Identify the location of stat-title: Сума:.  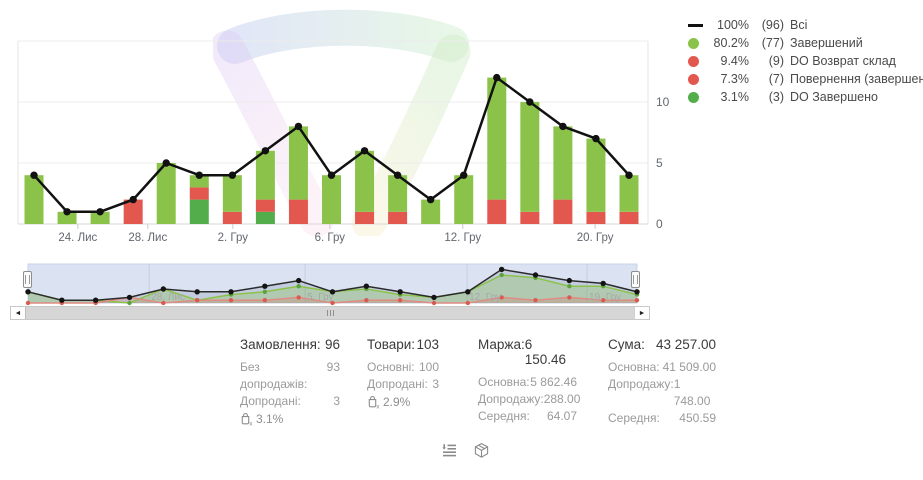
(626, 344).